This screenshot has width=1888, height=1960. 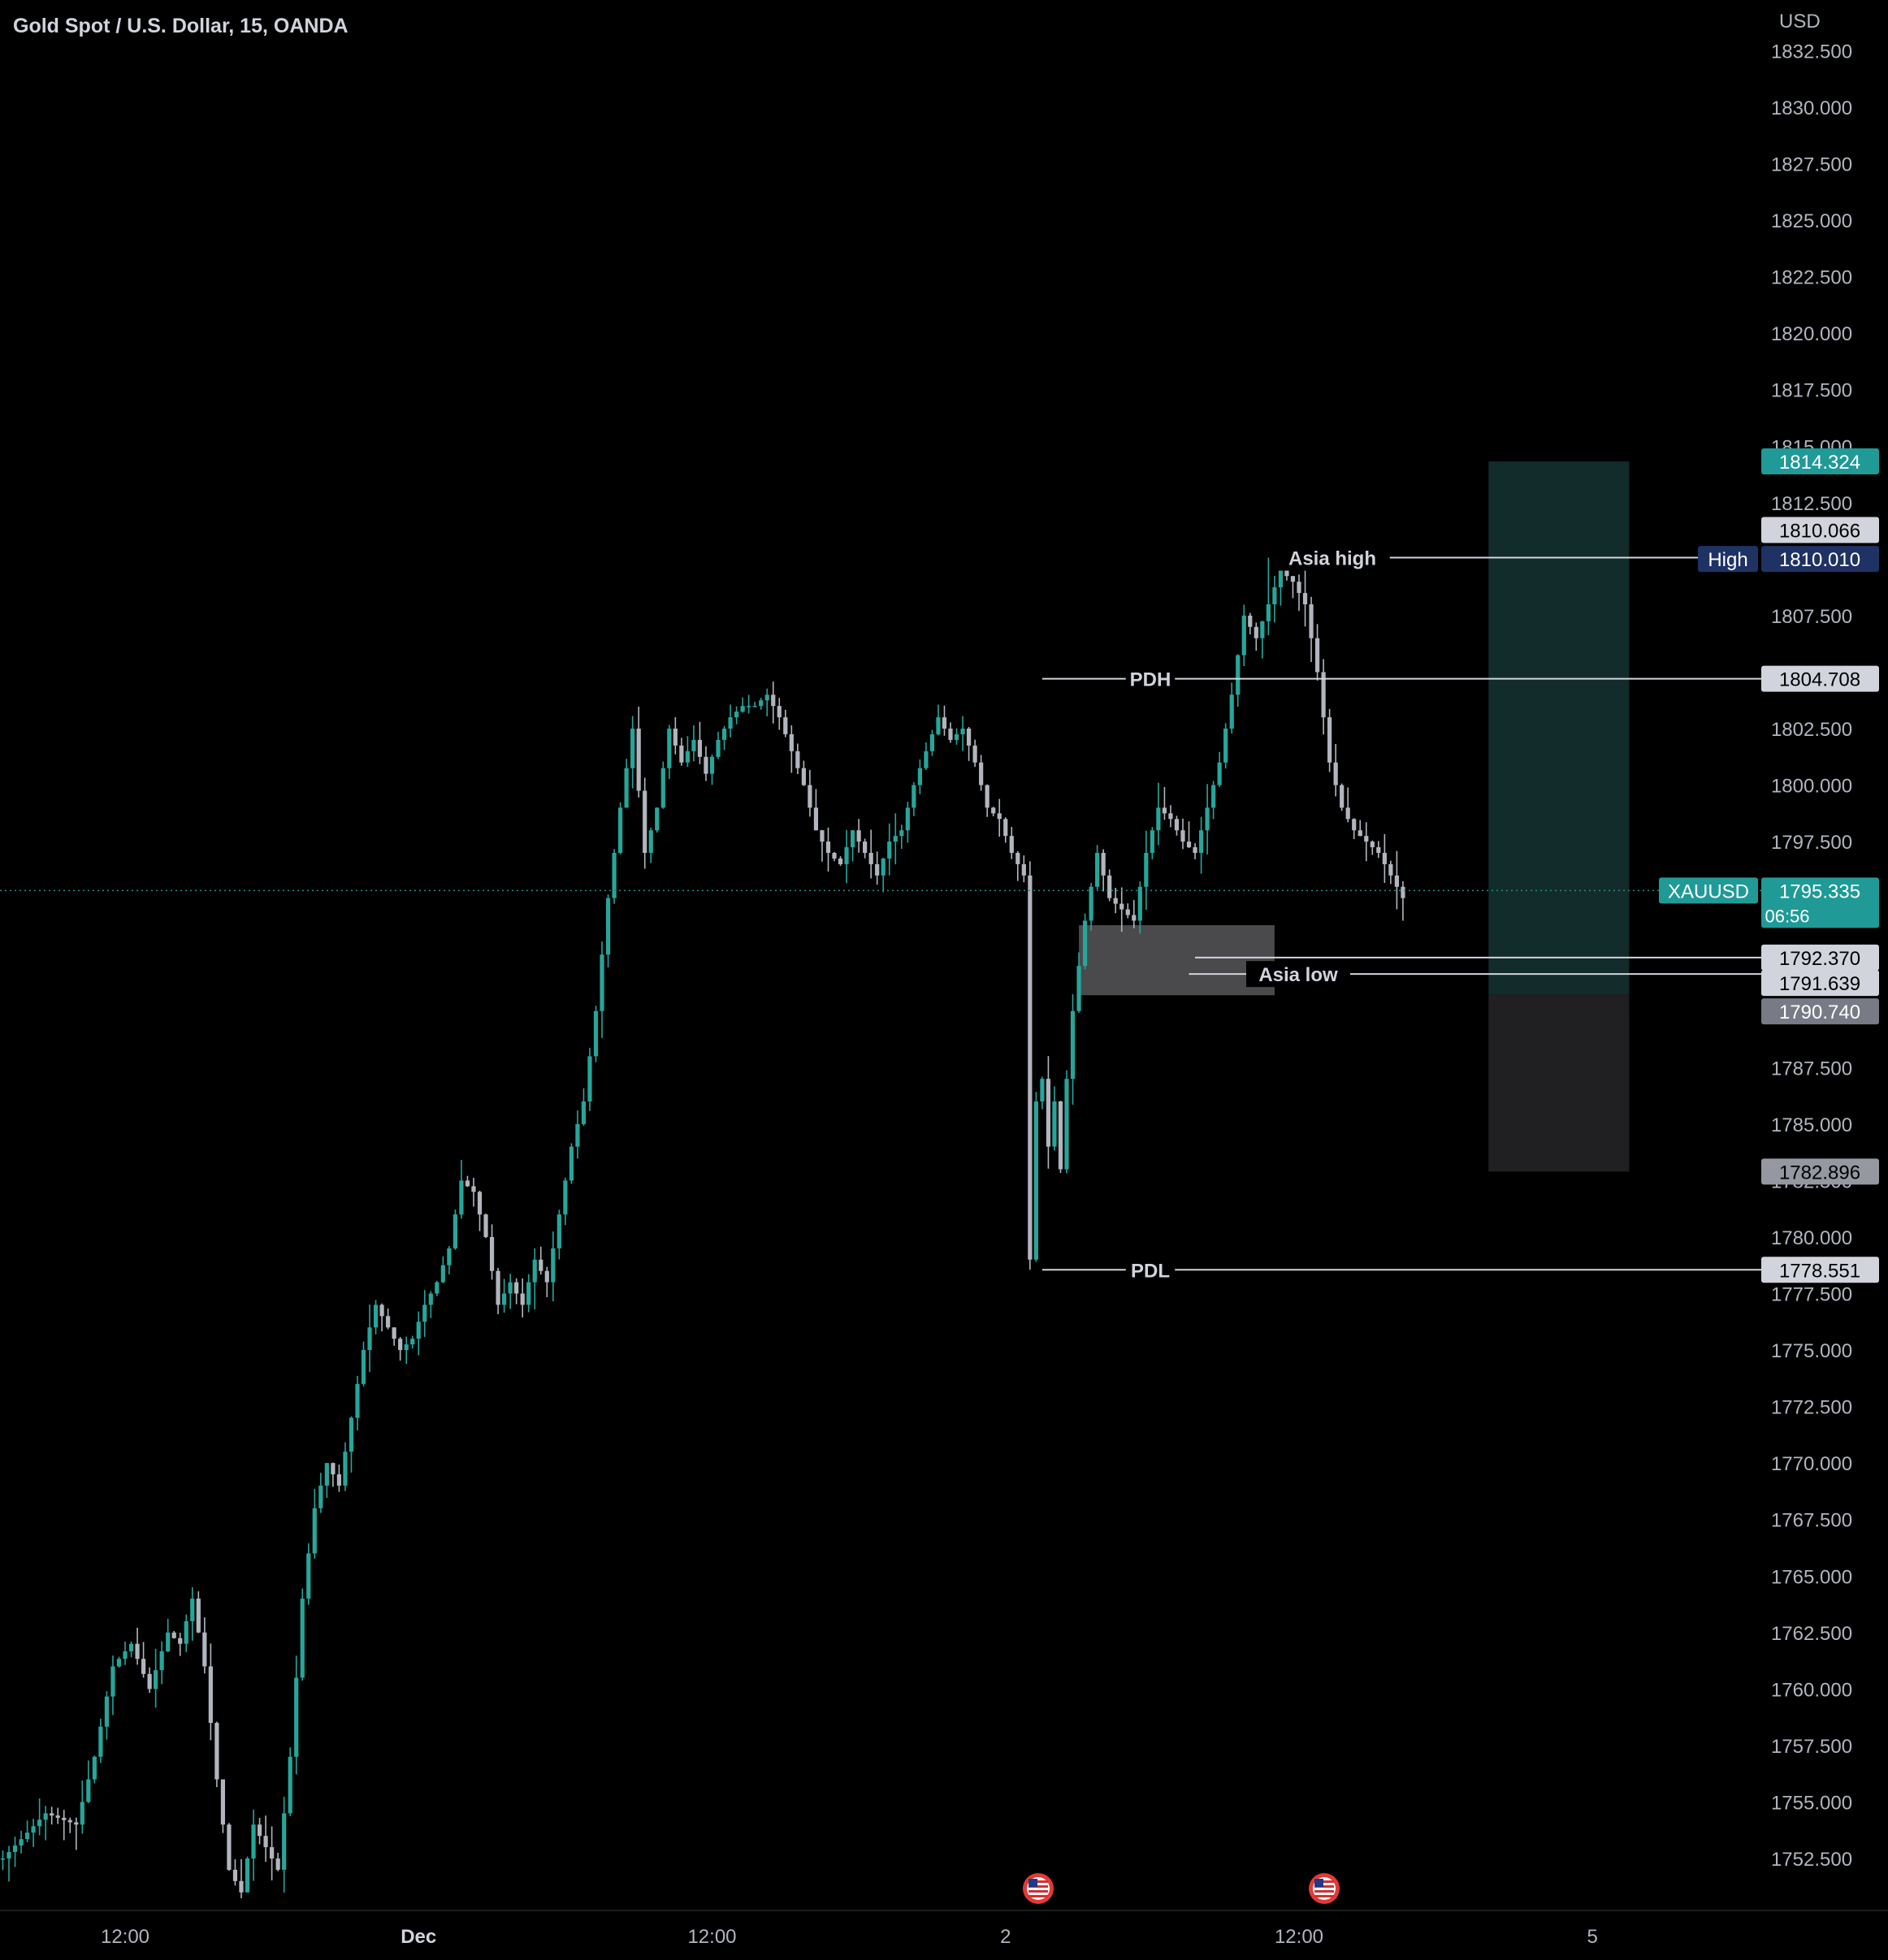 What do you see at coordinates (1811, 1069) in the screenshot?
I see `y-tick-label: 1787.500` at bounding box center [1811, 1069].